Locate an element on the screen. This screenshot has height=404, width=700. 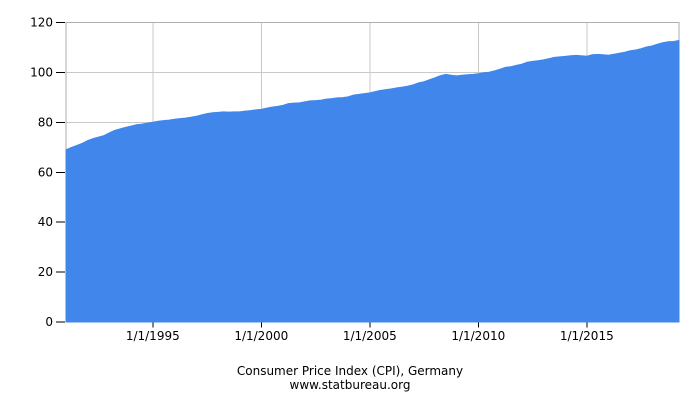
y-tick-label: 100 is located at coordinates (41, 72).